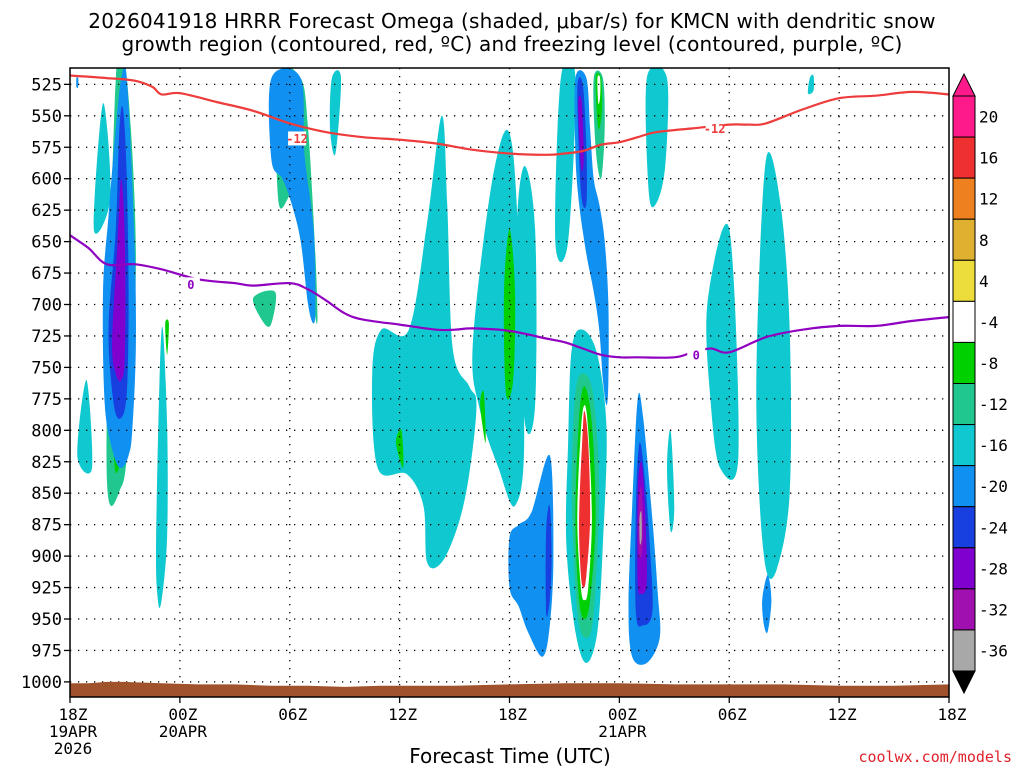  I want to click on x-tick-label-8: 18Z, so click(952, 714).